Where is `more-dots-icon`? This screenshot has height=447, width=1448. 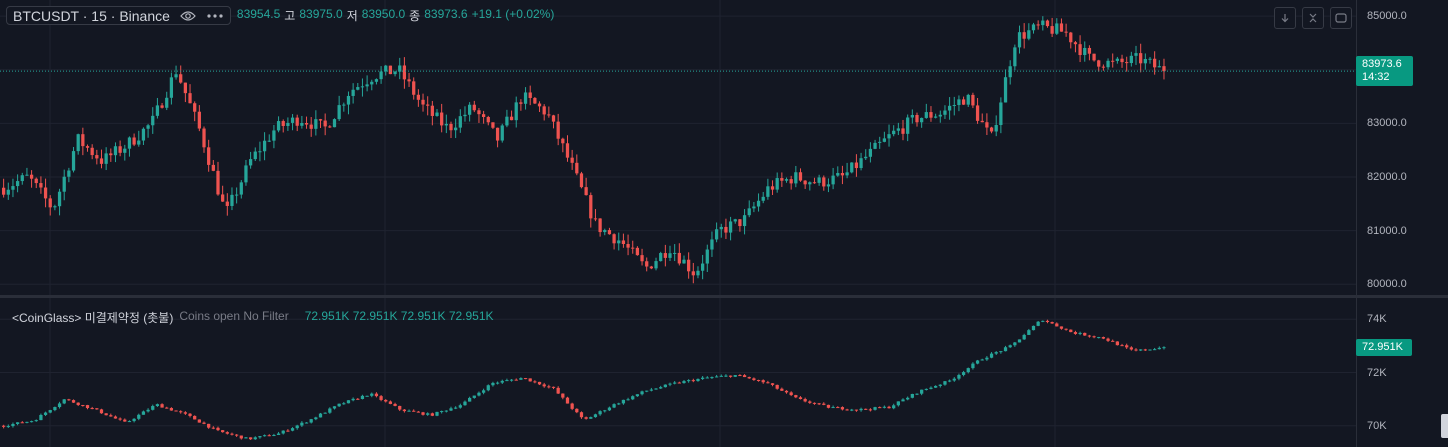 more-dots-icon is located at coordinates (215, 16).